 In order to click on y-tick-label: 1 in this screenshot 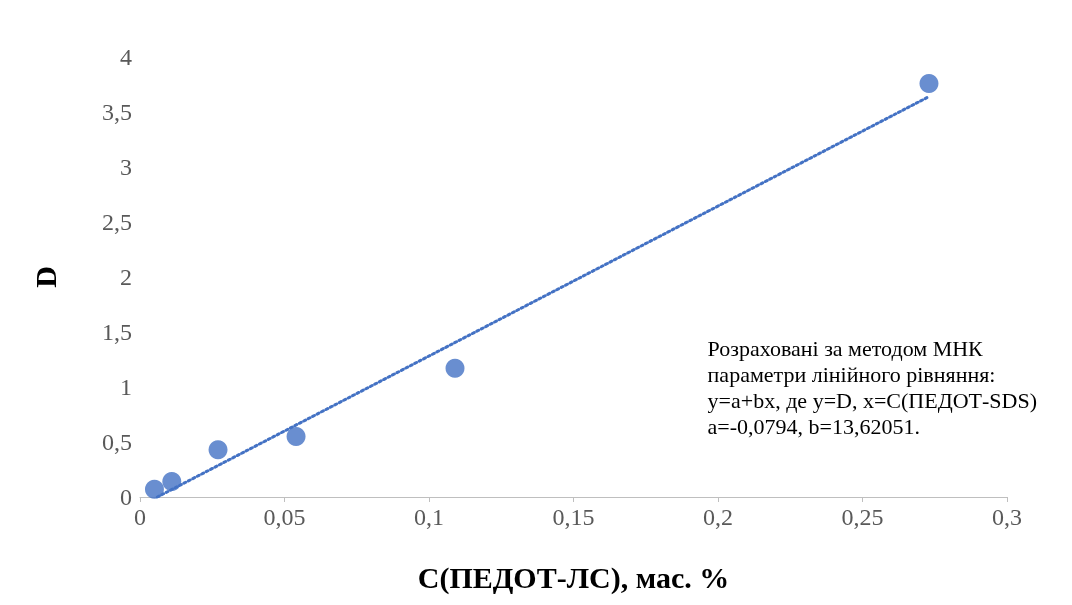, I will do `click(126, 387)`.